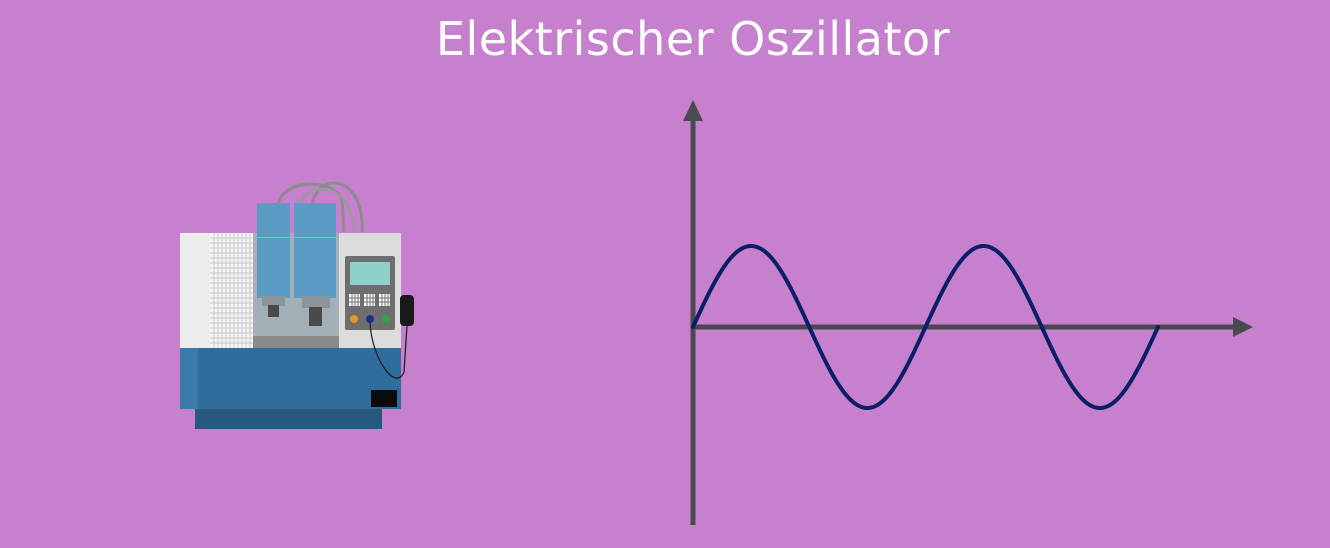  I want to click on page-title: Elektrischer Oszillator, so click(693, 39).